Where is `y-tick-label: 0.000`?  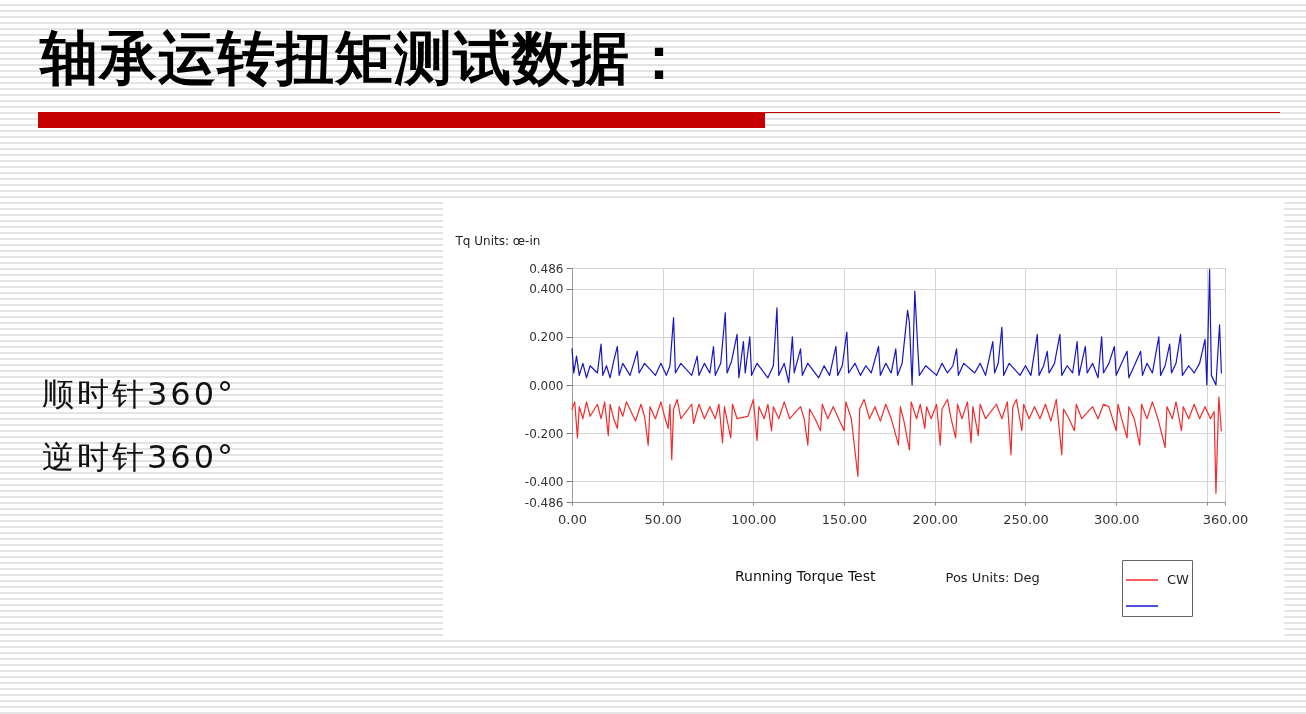 y-tick-label: 0.000 is located at coordinates (546, 385).